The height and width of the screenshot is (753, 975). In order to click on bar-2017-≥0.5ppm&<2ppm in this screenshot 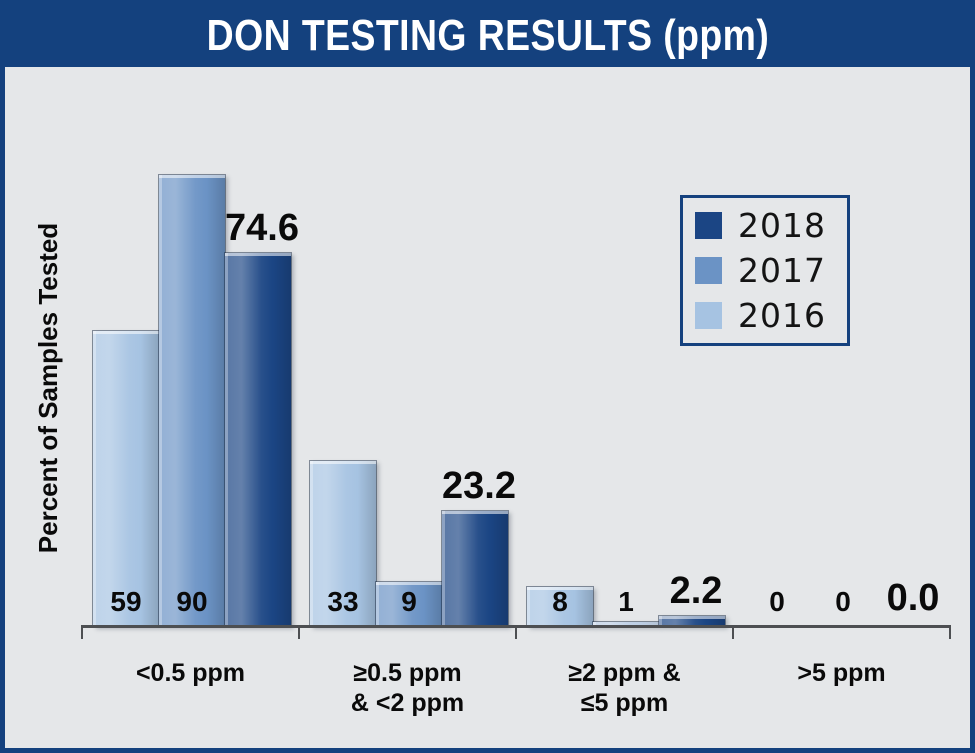, I will do `click(409, 604)`.